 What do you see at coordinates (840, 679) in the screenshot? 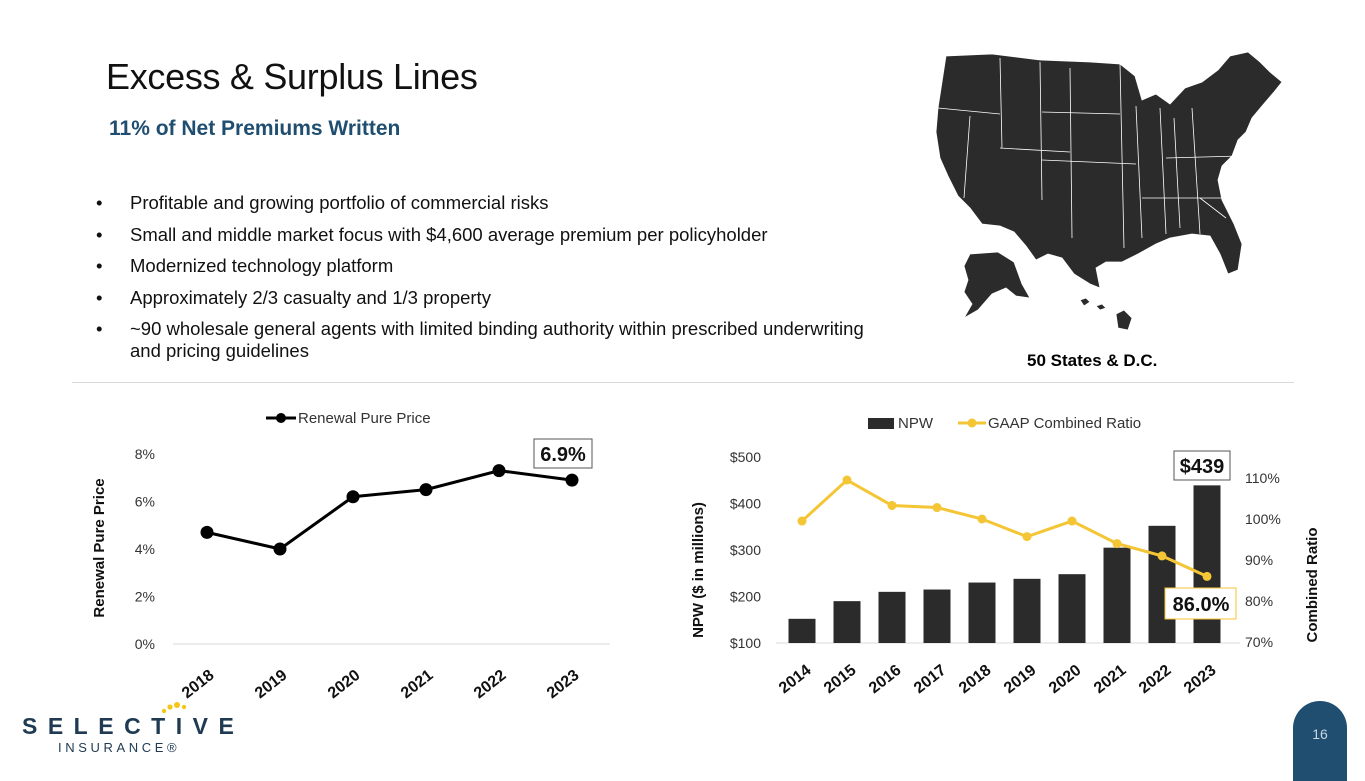
I see `x-tick-label: 2015` at bounding box center [840, 679].